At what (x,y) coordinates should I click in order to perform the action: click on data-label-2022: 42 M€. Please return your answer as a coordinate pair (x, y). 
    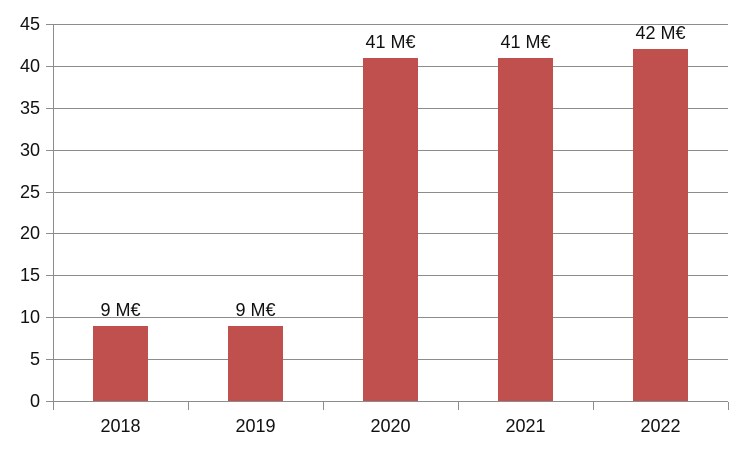
    Looking at the image, I should click on (660, 33).